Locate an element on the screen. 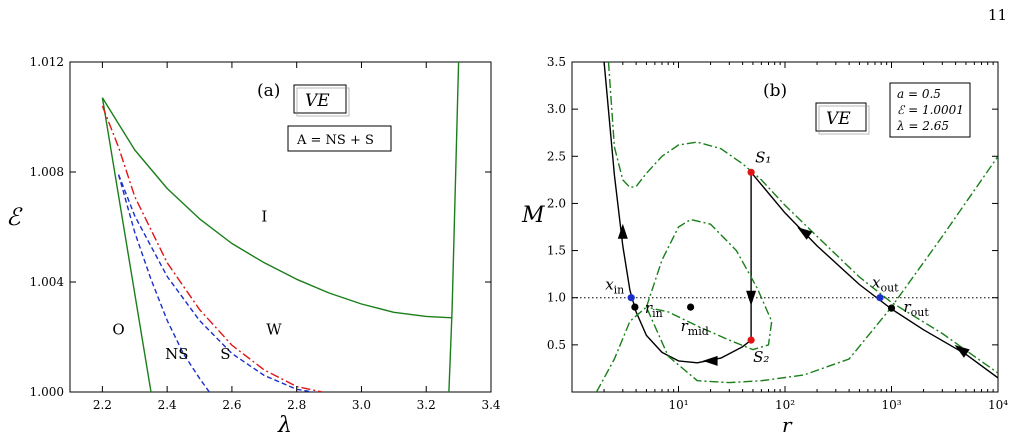 The image size is (1021, 440). panel-b-ytick-label: 0.5 is located at coordinates (556, 345).